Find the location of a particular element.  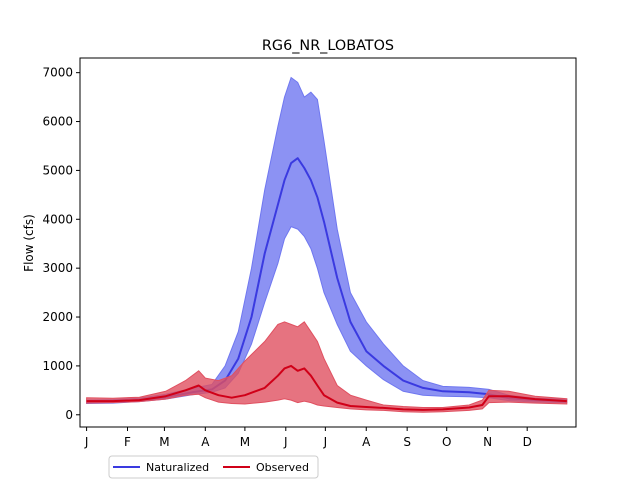

y-tick-label: 2000 is located at coordinates (57, 317).